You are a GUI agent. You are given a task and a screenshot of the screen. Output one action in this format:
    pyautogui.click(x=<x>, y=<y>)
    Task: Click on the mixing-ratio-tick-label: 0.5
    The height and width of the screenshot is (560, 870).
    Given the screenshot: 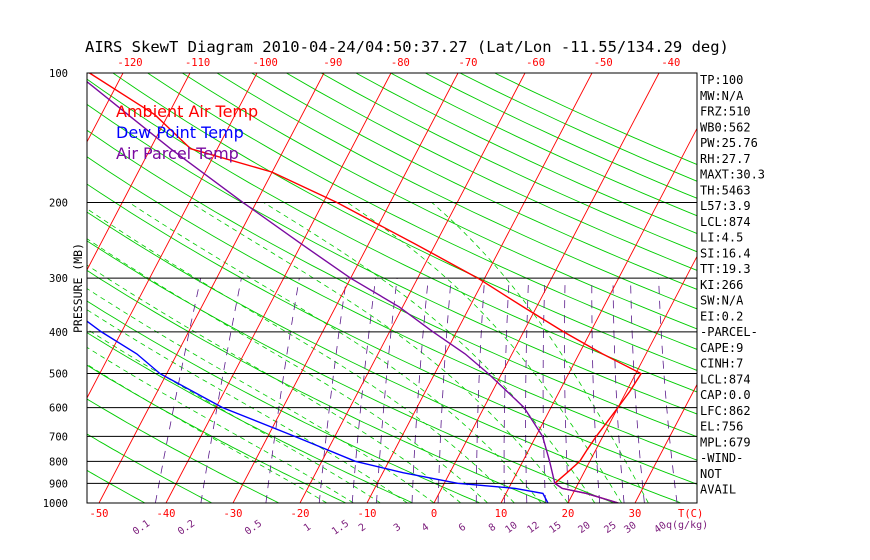 What is the action you would take?
    pyautogui.click(x=253, y=527)
    